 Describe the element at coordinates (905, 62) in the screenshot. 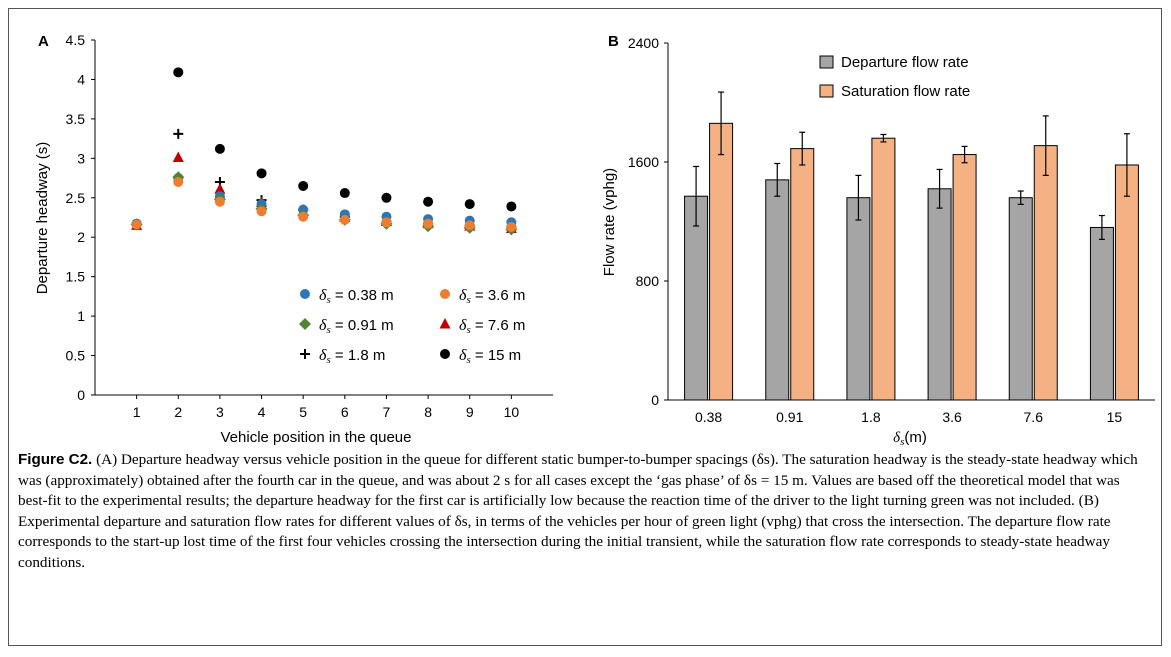

I see `legend-label: Departure flow rate` at that location.